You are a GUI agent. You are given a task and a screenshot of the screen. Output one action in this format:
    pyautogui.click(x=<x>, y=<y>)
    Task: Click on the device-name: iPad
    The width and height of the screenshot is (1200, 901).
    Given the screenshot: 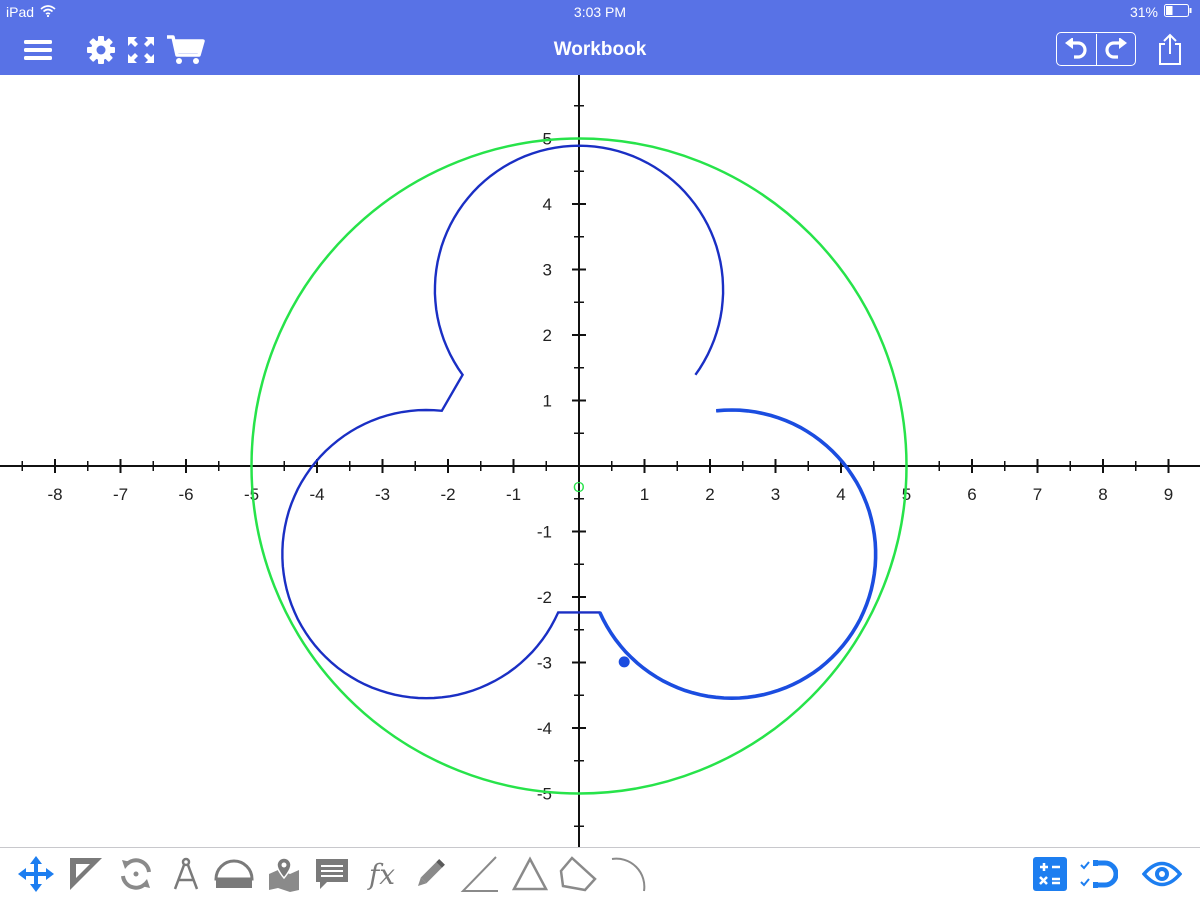 What is the action you would take?
    pyautogui.click(x=20, y=12)
    